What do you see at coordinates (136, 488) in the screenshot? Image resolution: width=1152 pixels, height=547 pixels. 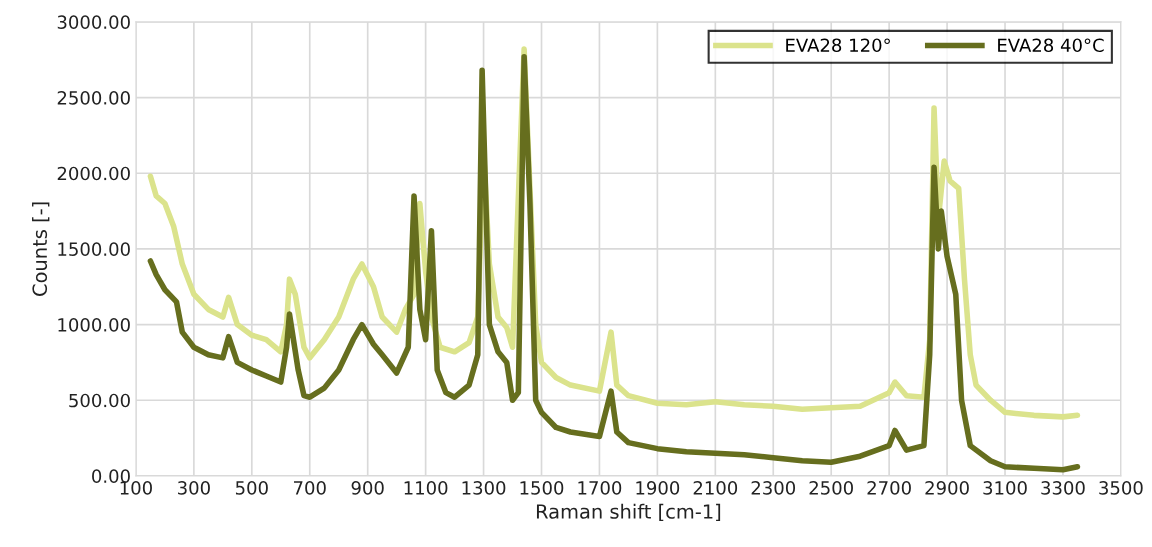 I see `x-tick-label: 100` at bounding box center [136, 488].